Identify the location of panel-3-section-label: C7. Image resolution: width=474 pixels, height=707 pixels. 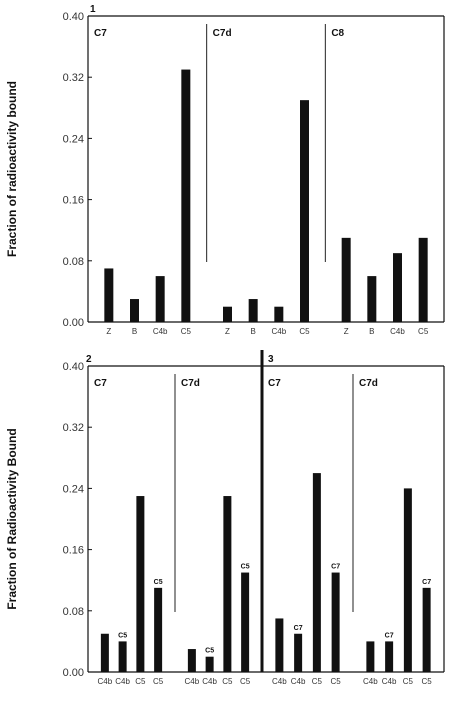
(274, 383).